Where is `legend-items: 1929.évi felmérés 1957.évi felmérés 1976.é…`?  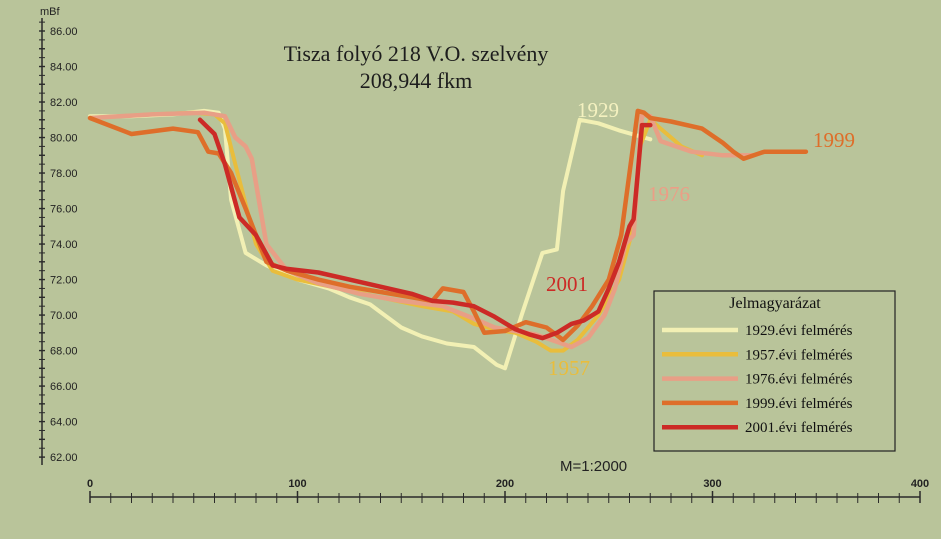 legend-items: 1929.évi felmérés 1957.évi felmérés 1976.é… is located at coordinates (757, 379).